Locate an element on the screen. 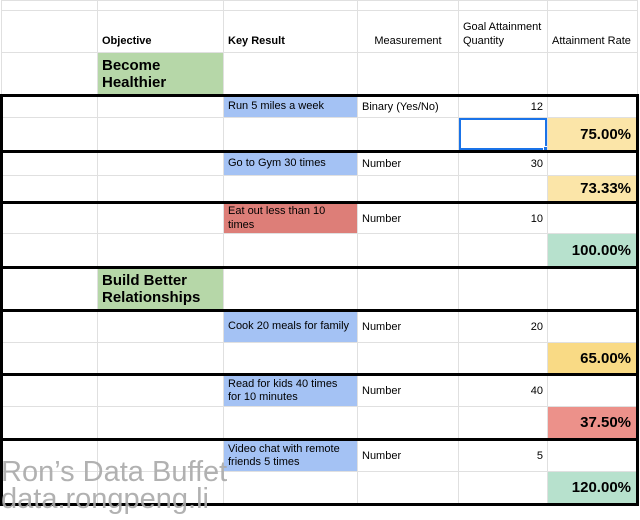 This screenshot has width=640, height=520. quantity-cell: 5 is located at coordinates (503, 455).